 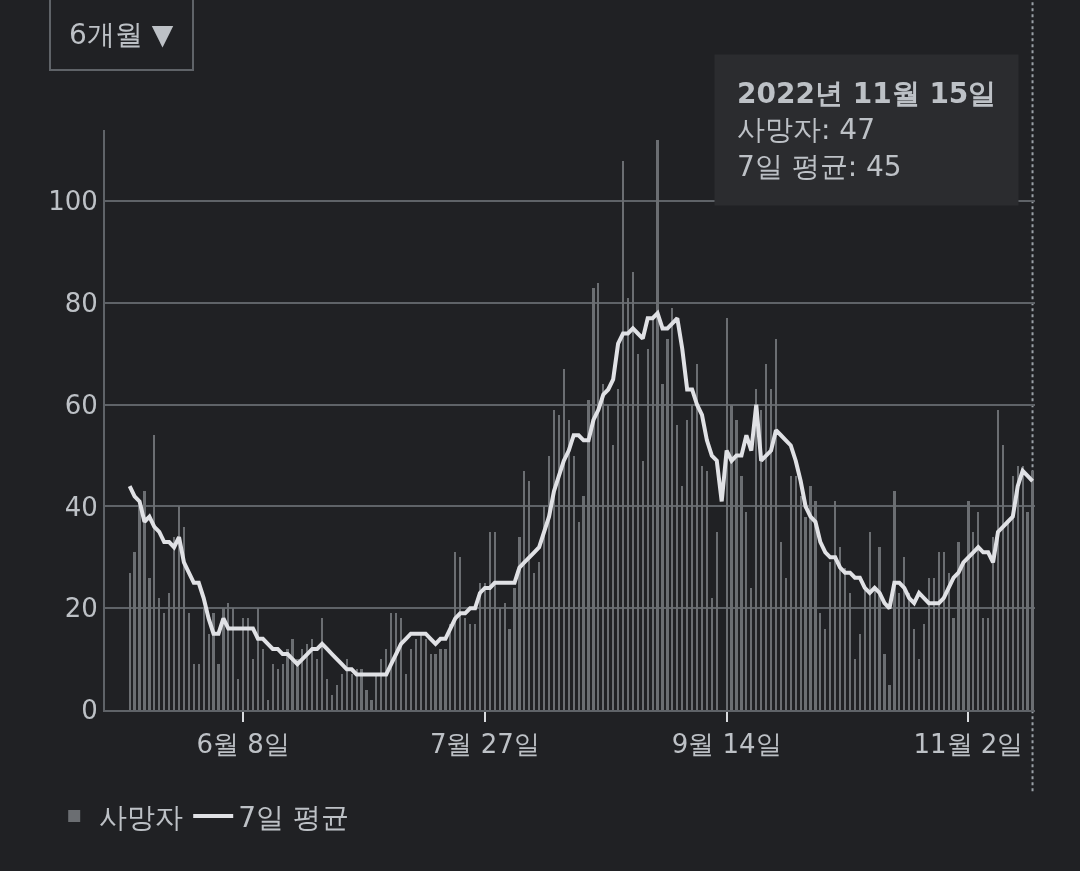 What do you see at coordinates (968, 744) in the screenshot?
I see `x-tick-label: 11월 2일` at bounding box center [968, 744].